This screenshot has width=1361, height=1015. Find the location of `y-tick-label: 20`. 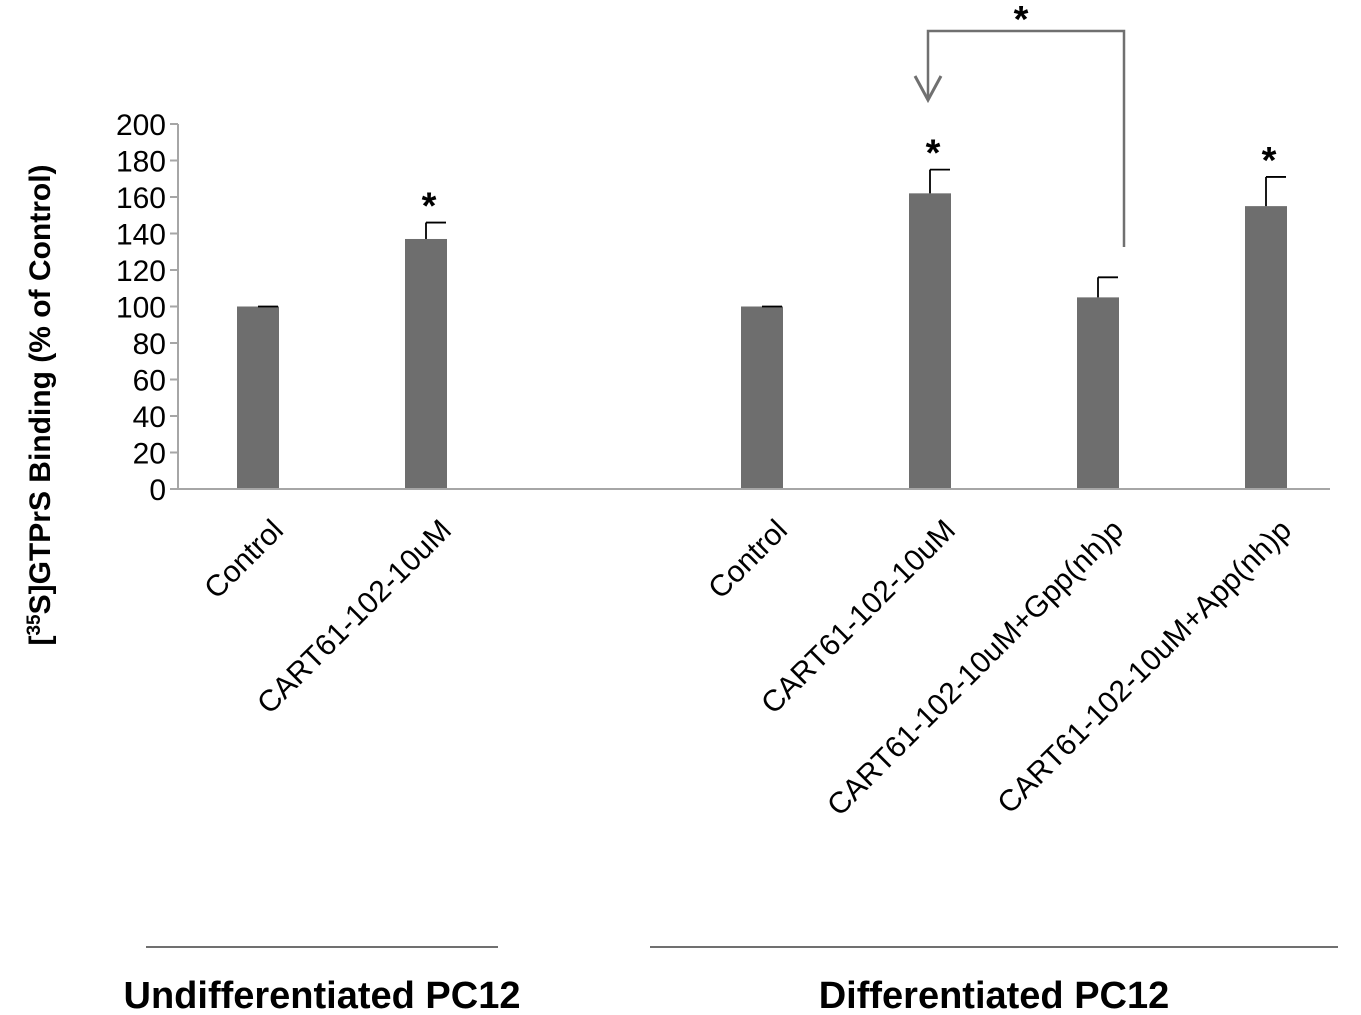

y-tick-label: 20 is located at coordinates (149, 454).